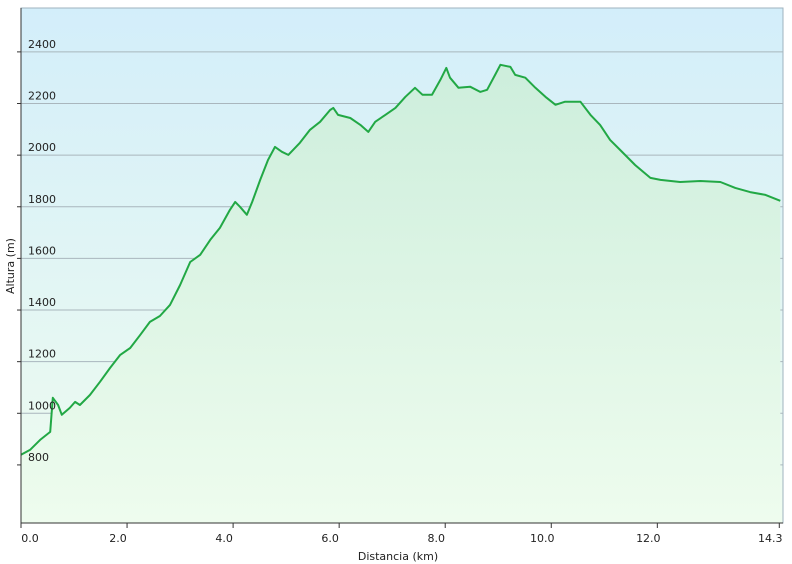 The width and height of the screenshot is (792, 564). Describe the element at coordinates (436, 538) in the screenshot. I see `x-tick-label: 8.0` at that location.